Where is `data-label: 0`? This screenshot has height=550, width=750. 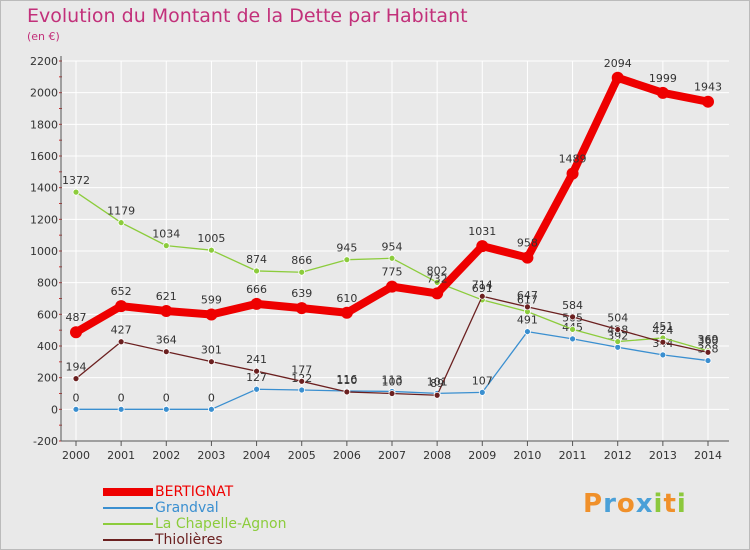 data-label: 0 is located at coordinates (76, 397).